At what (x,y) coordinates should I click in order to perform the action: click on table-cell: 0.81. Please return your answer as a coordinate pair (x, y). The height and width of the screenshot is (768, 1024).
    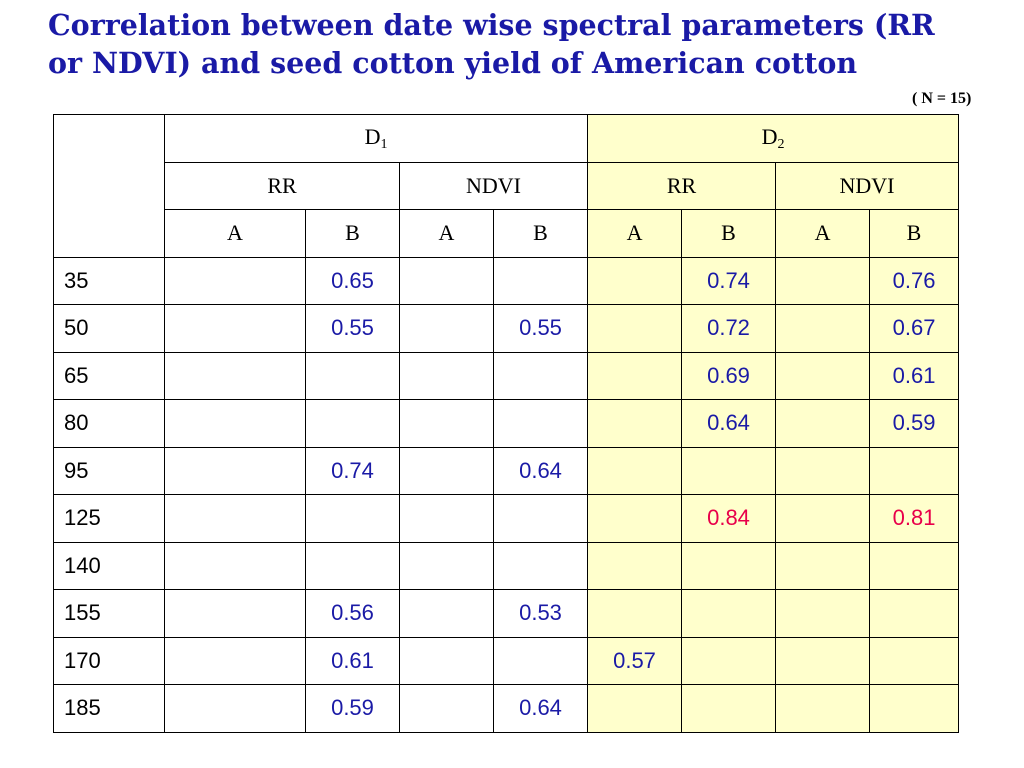
    Looking at the image, I should click on (914, 518).